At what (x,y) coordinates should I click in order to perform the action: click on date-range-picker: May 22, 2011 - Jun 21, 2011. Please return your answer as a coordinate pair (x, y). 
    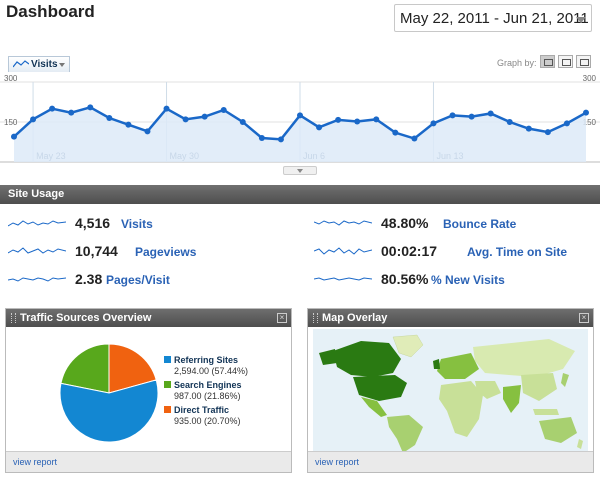
    Looking at the image, I should click on (493, 18).